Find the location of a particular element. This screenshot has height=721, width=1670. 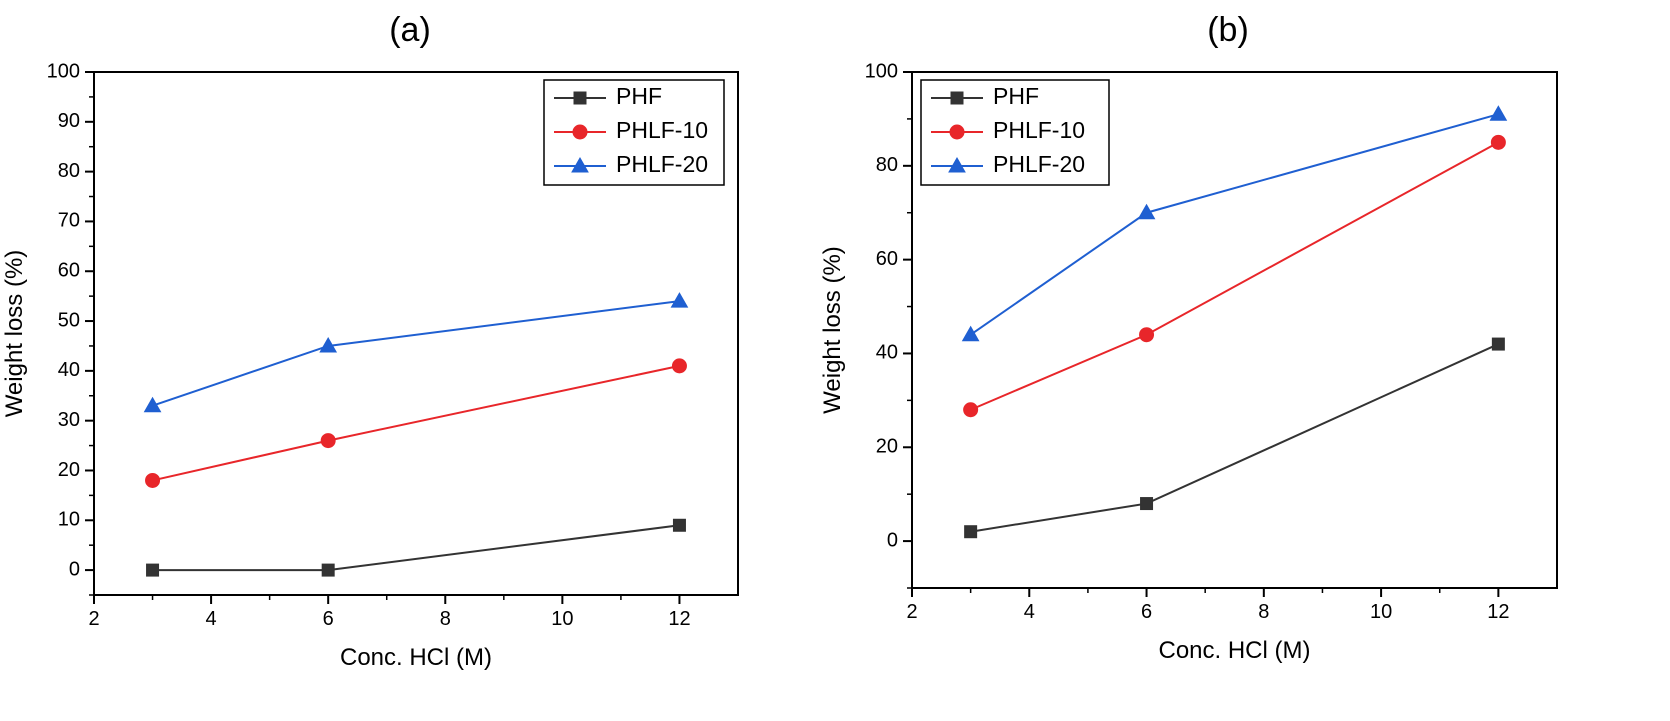

chart-title: (a) is located at coordinates (410, 30).